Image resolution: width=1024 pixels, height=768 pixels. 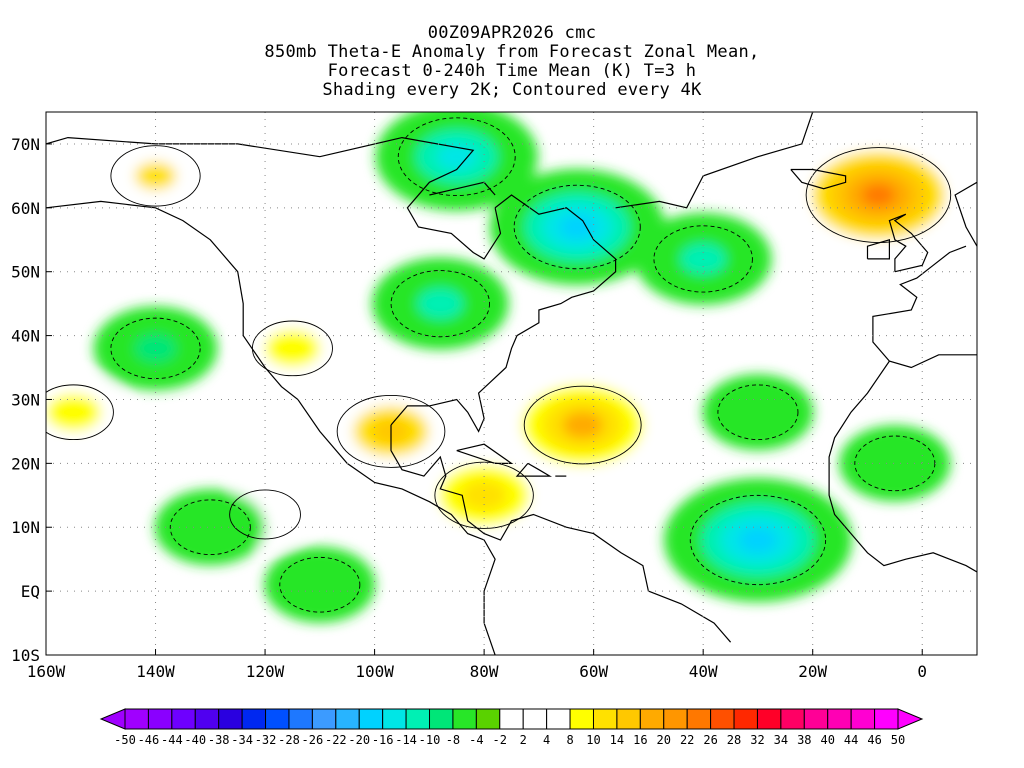 What do you see at coordinates (336, 740) in the screenshot?
I see `colorbar-label: -22` at bounding box center [336, 740].